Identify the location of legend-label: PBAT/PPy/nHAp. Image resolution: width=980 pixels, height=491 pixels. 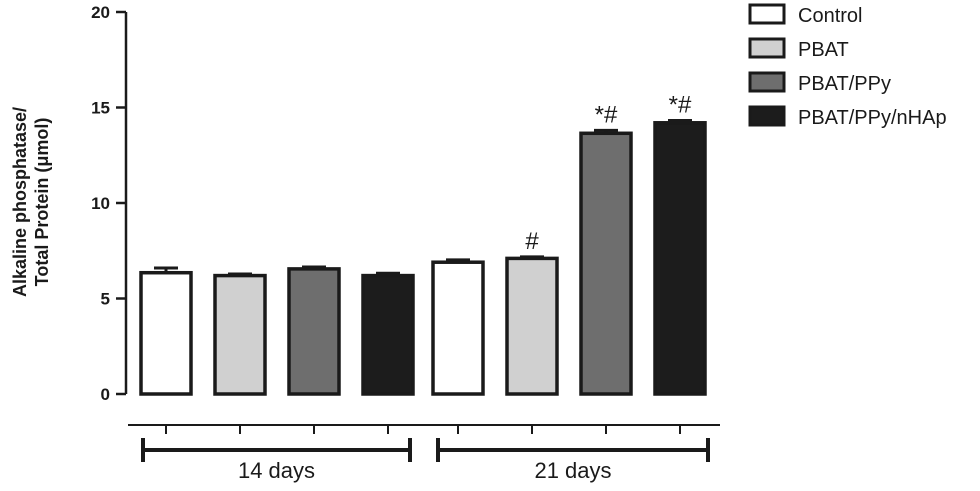
(872, 118).